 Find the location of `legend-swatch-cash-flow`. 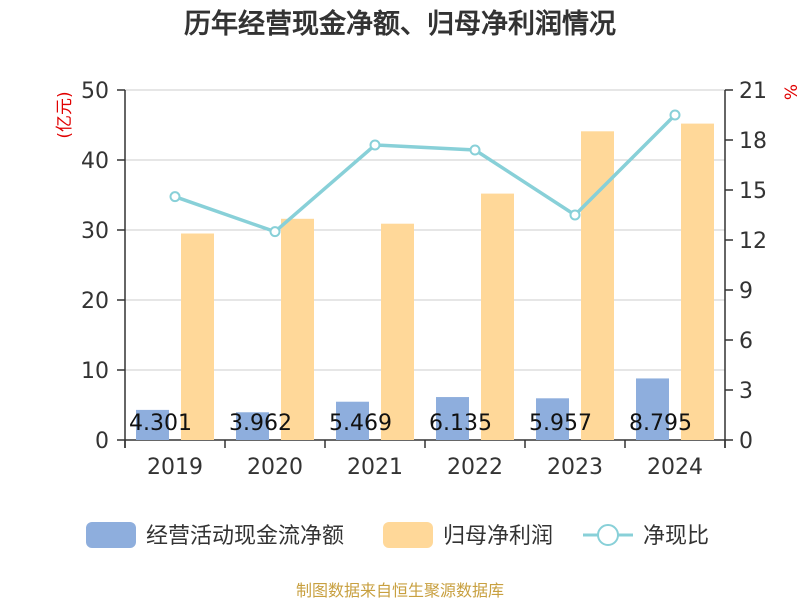

legend-swatch-cash-flow is located at coordinates (111, 535).